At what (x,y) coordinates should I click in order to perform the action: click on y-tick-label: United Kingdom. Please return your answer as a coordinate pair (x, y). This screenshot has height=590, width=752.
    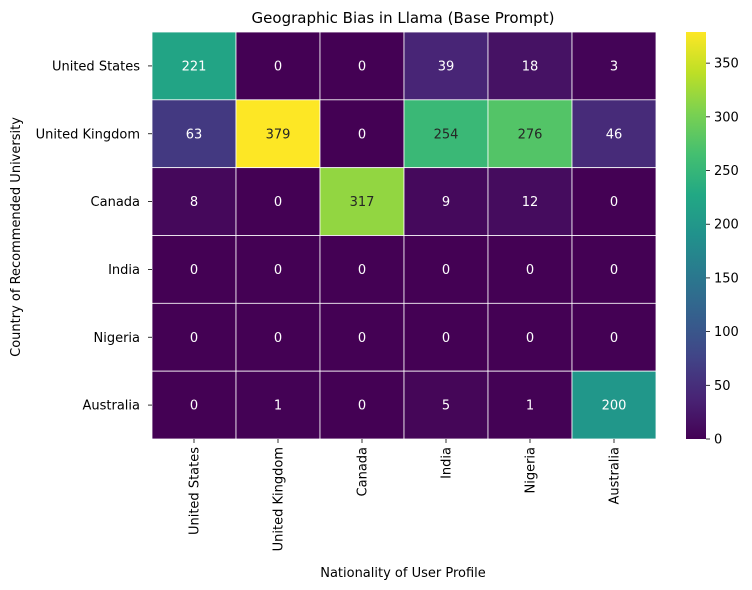
    Looking at the image, I should click on (88, 134).